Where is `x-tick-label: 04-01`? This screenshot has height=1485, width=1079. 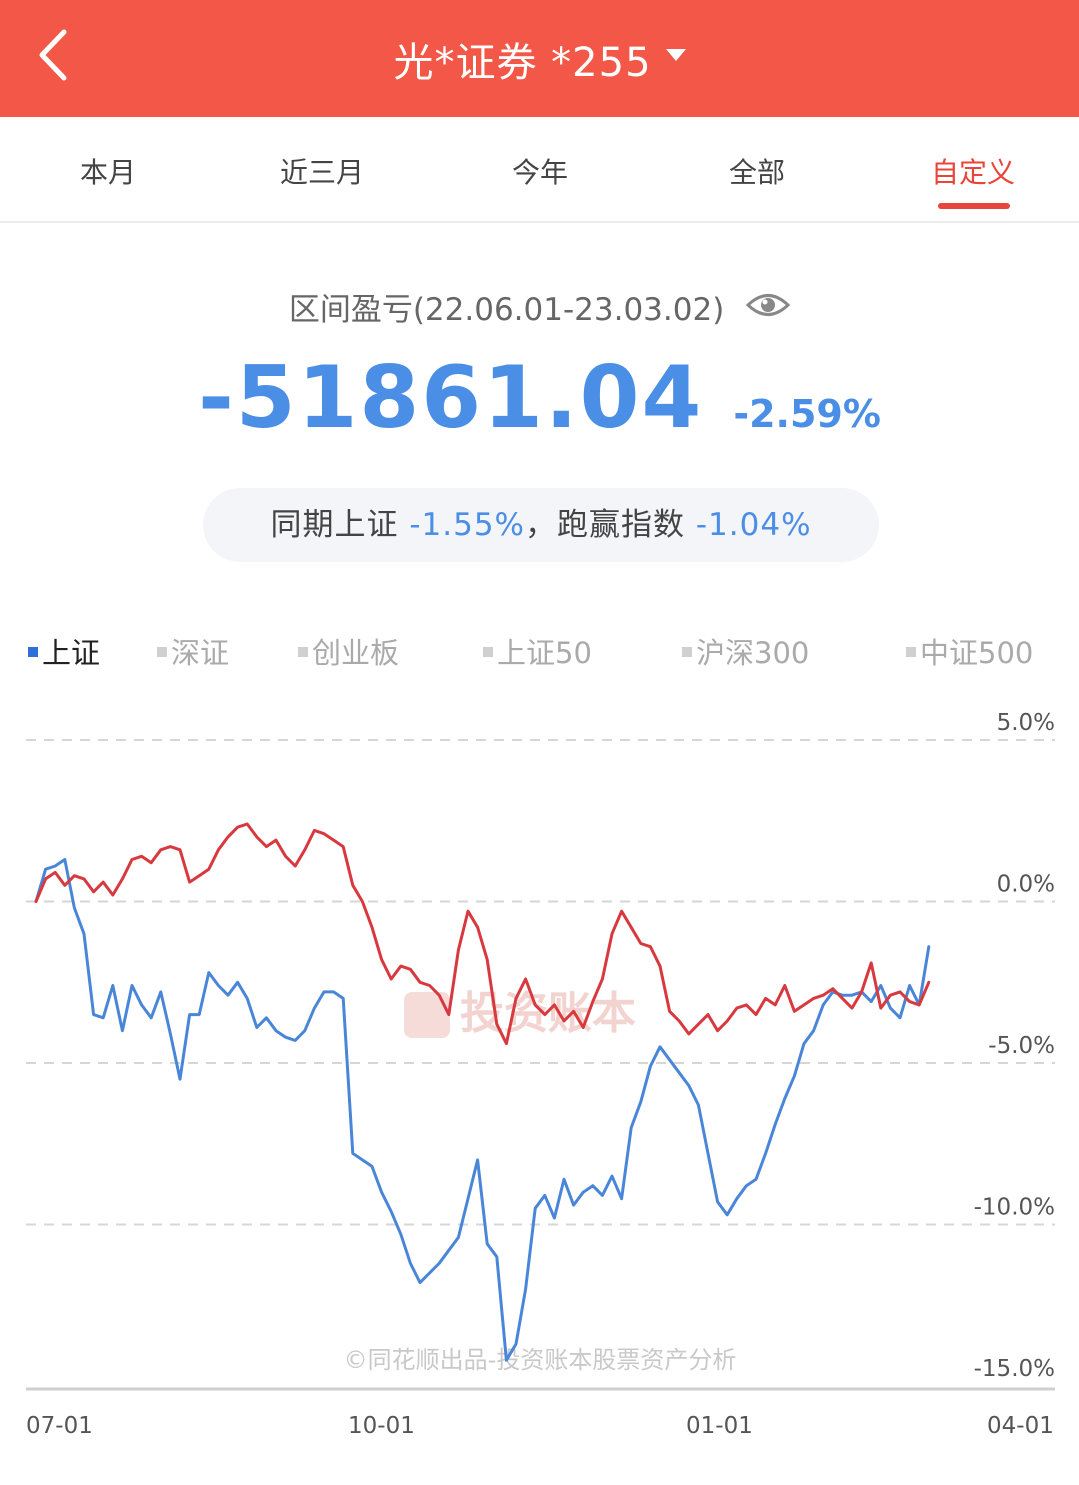 x-tick-label: 04-01 is located at coordinates (1020, 1426).